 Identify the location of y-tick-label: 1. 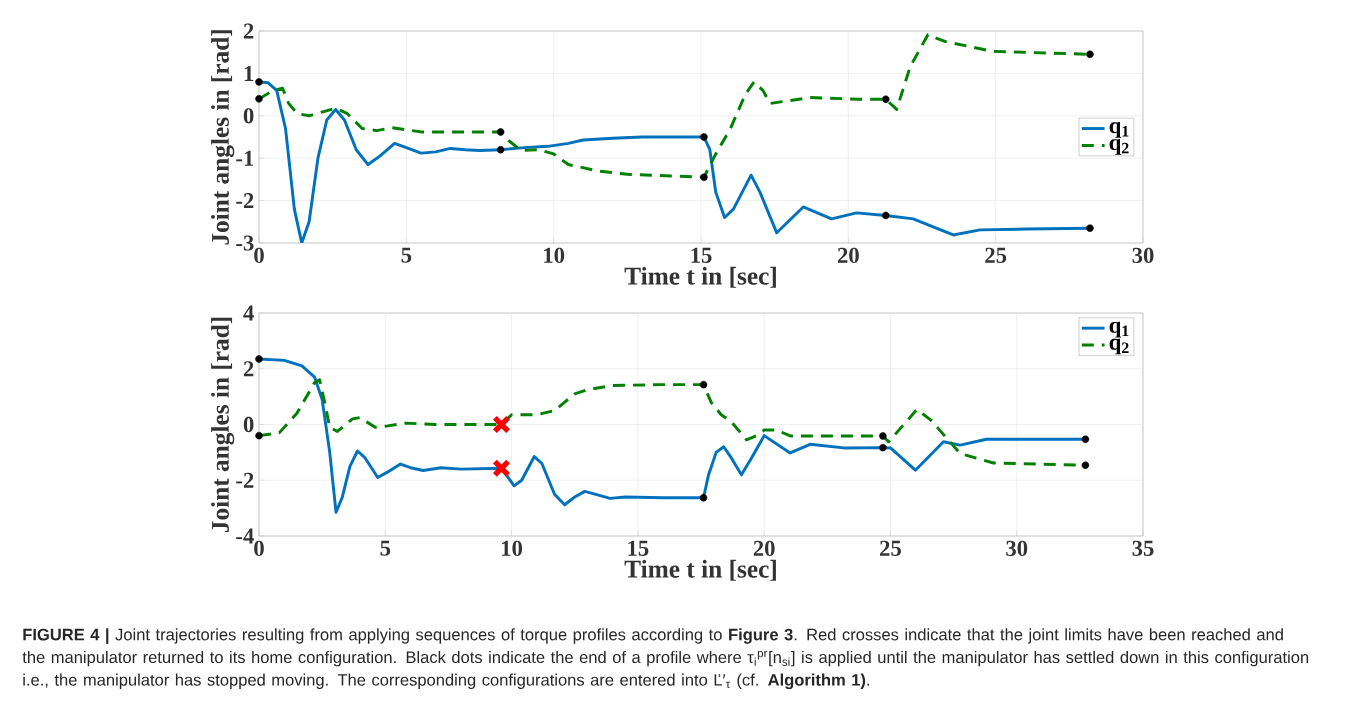
(249, 73).